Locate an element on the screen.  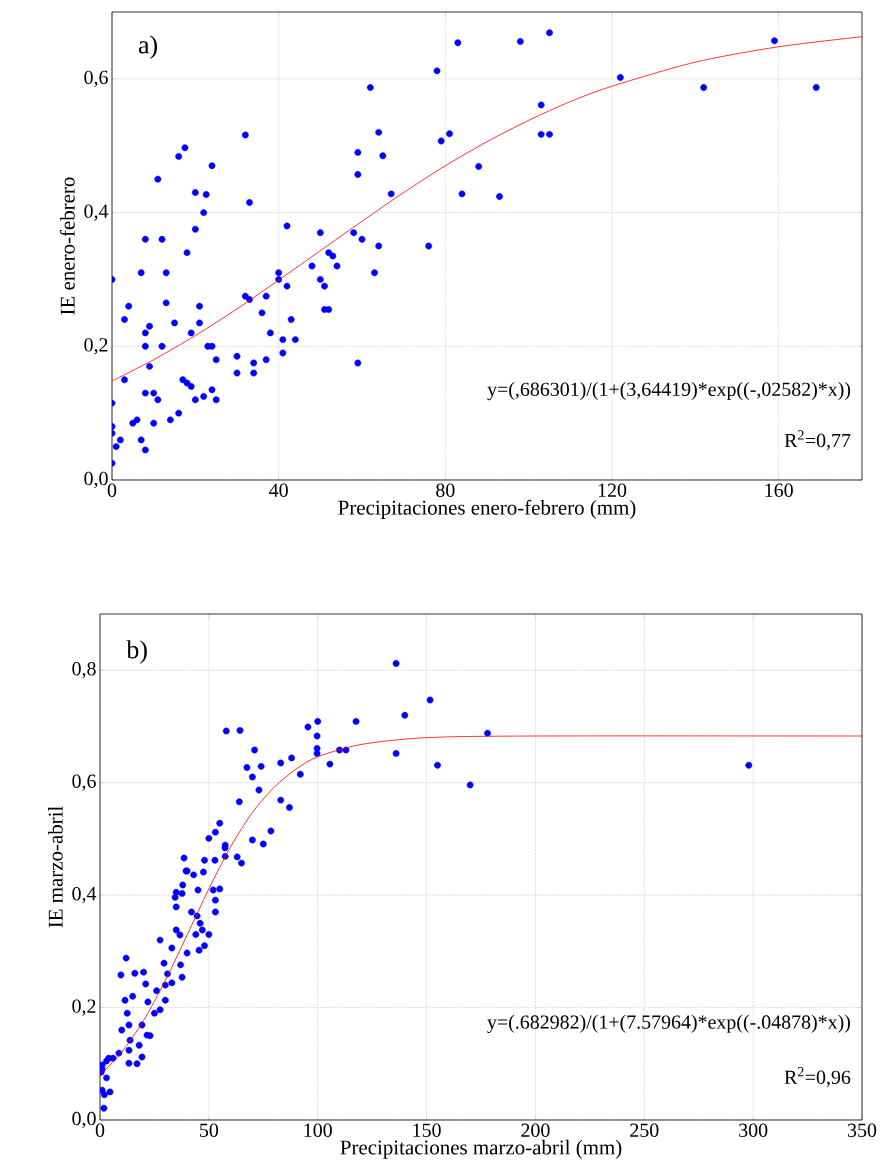
x-tick-label: 250 is located at coordinates (644, 1130).